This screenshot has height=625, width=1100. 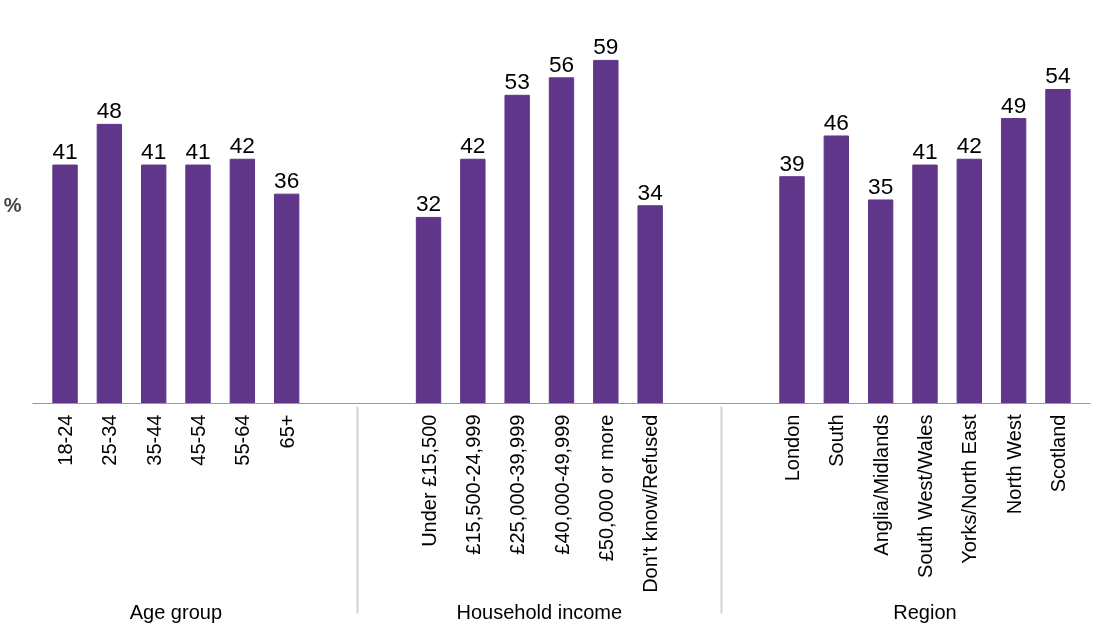 I want to click on x-tick-label: £50,000 or more, so click(x=605, y=488).